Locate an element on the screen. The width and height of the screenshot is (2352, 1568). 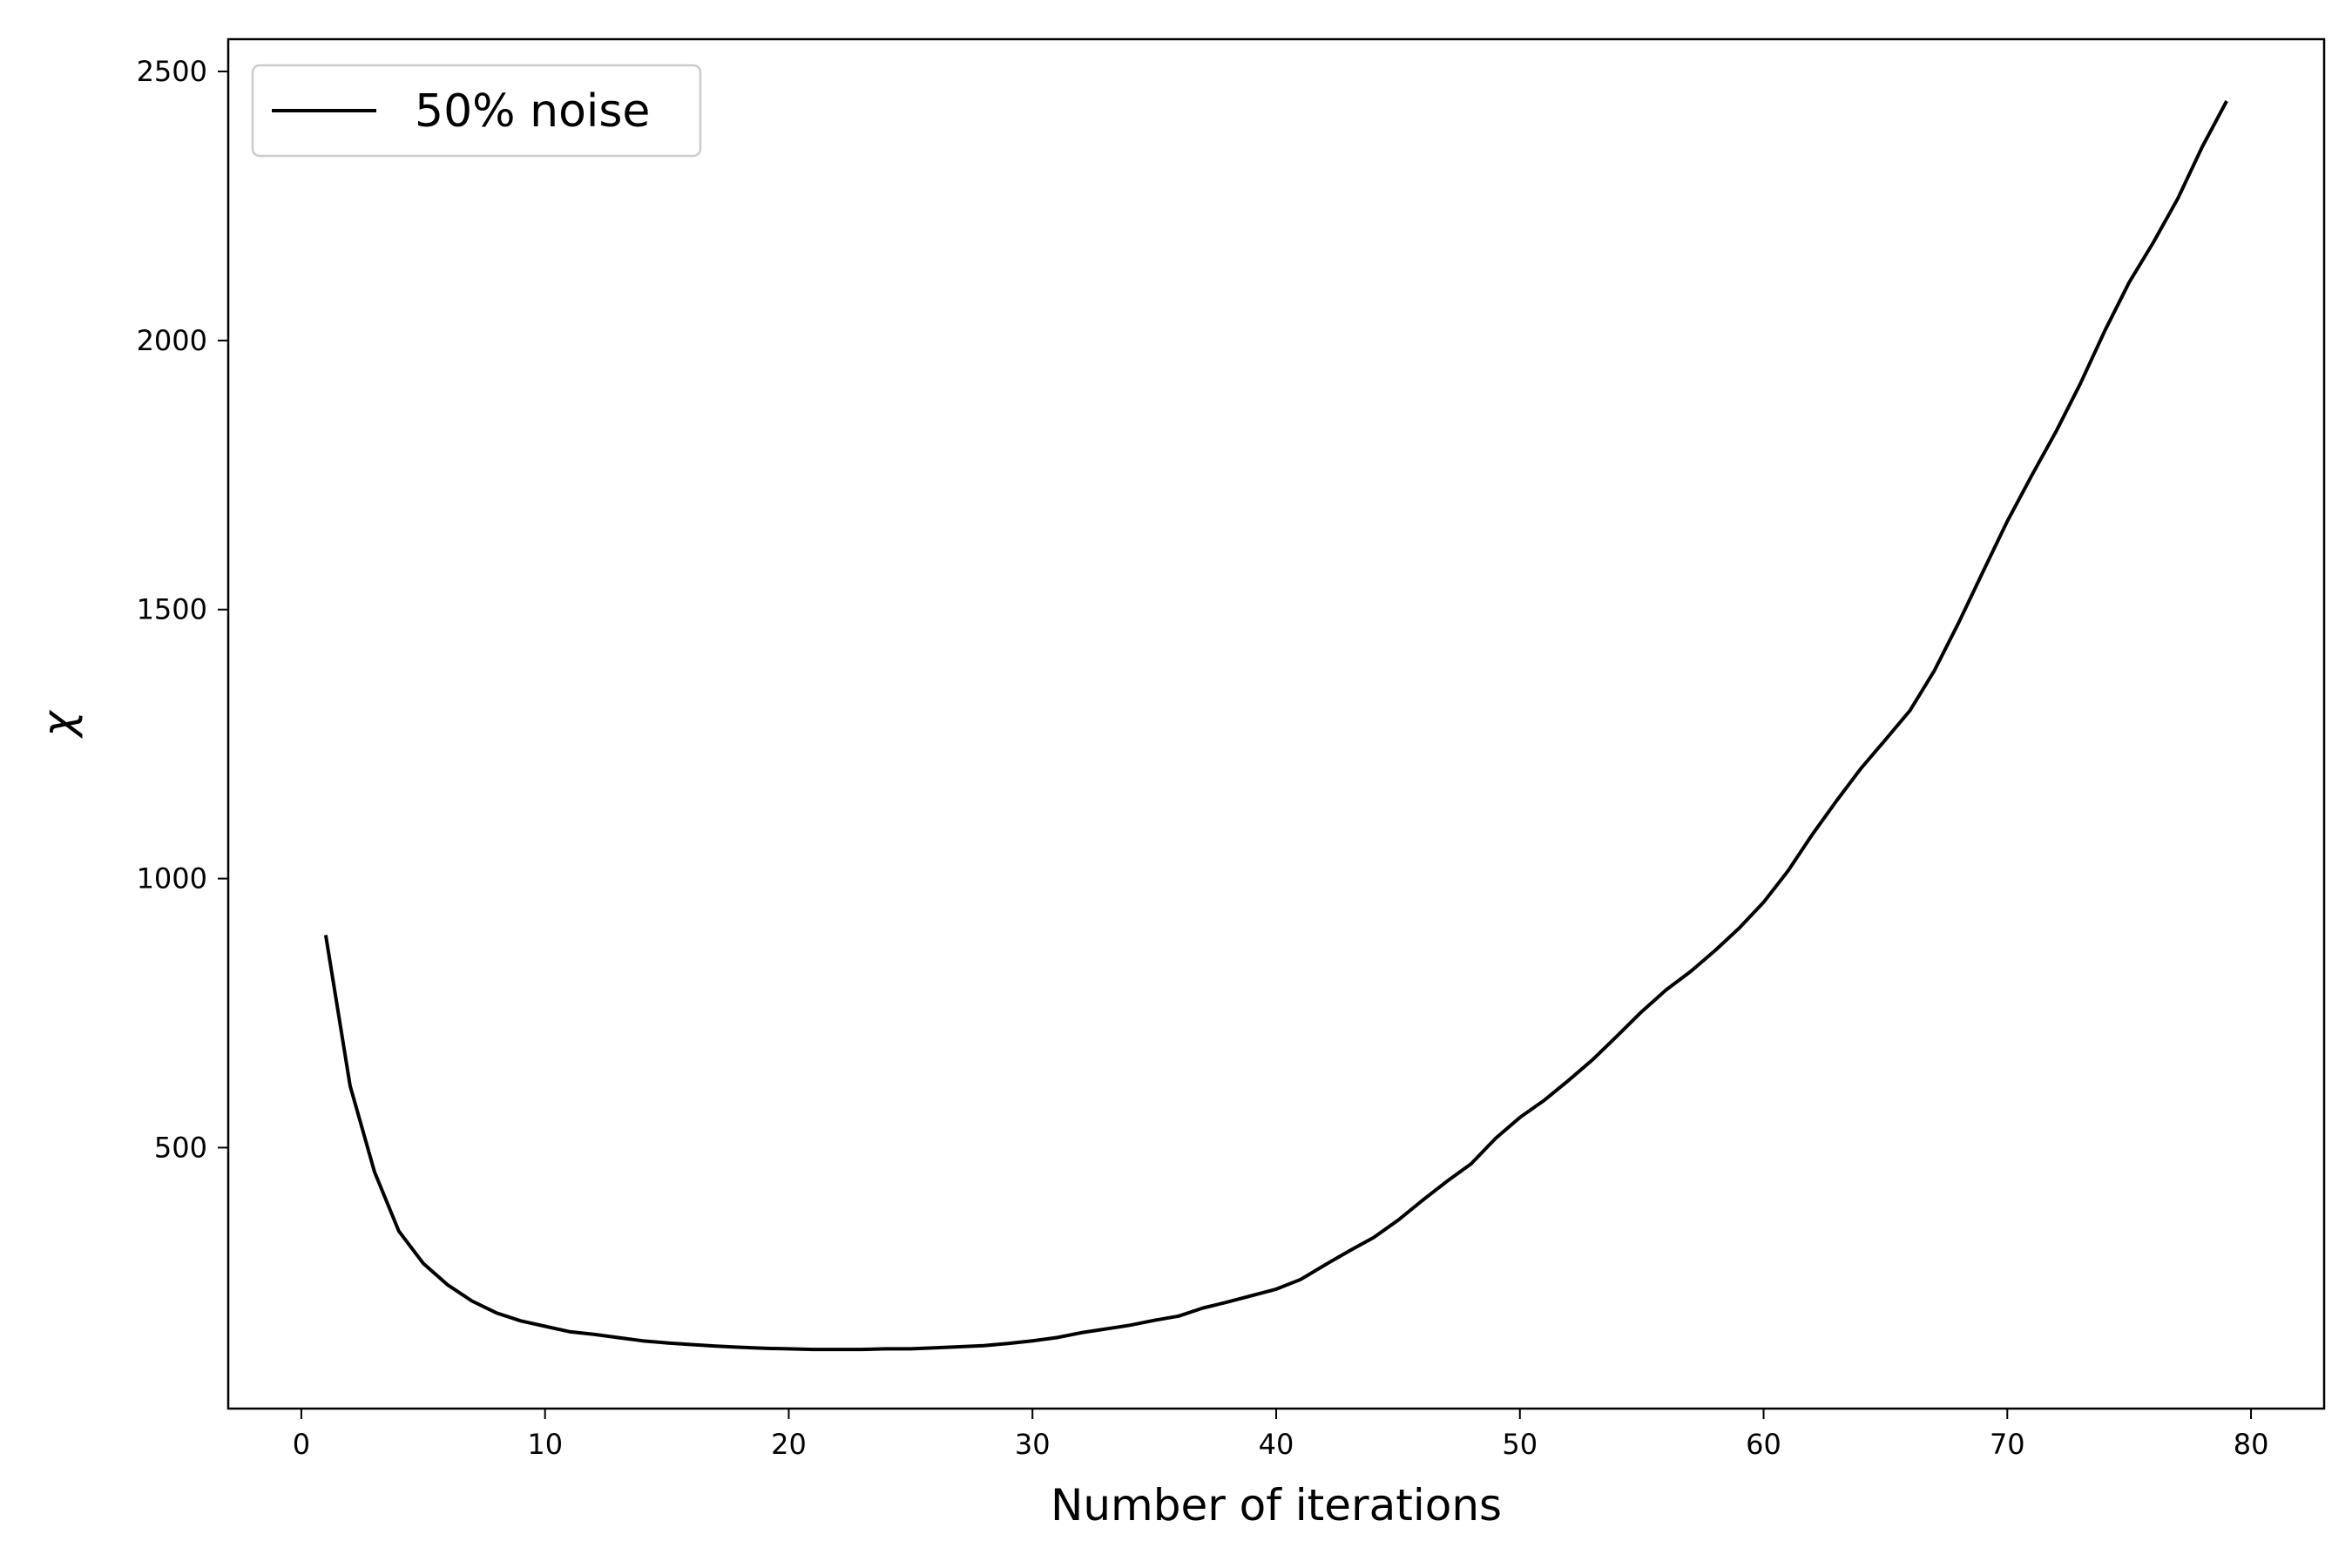
legend-label: 50% noise is located at coordinates (532, 111).